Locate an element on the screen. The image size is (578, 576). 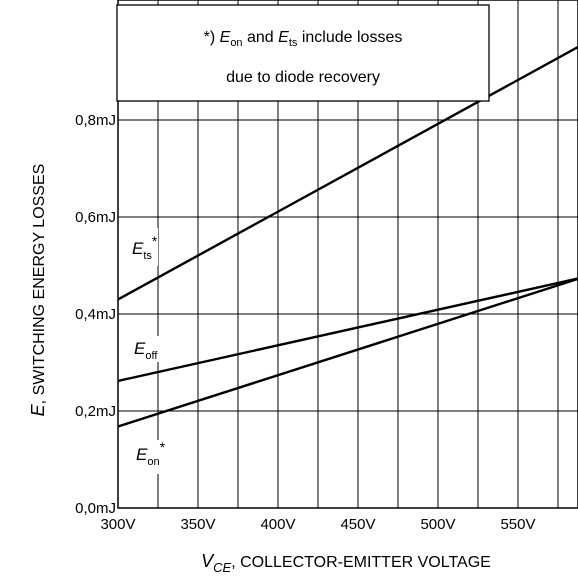
y-tick-label: 0,0mJ is located at coordinates (95, 508).